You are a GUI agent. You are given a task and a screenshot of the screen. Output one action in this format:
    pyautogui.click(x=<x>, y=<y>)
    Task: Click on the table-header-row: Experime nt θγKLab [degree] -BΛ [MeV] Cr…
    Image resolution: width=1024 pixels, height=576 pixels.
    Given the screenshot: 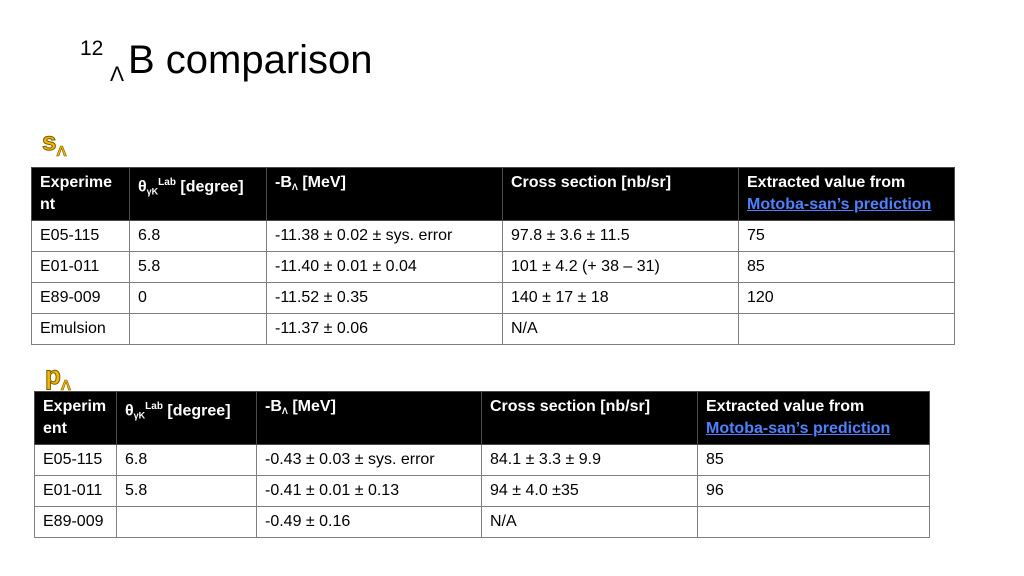 What is the action you would take?
    pyautogui.click(x=493, y=194)
    